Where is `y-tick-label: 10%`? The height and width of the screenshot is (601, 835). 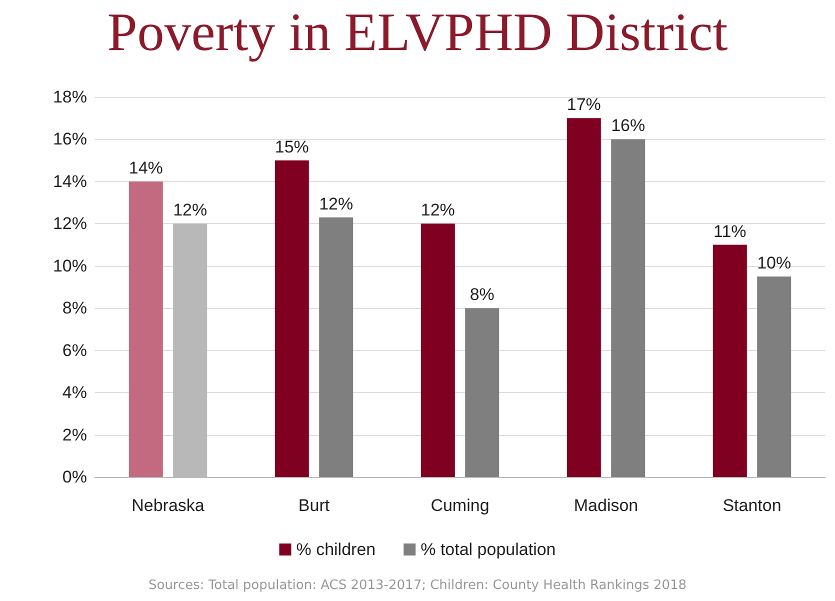 y-tick-label: 10% is located at coordinates (69, 266).